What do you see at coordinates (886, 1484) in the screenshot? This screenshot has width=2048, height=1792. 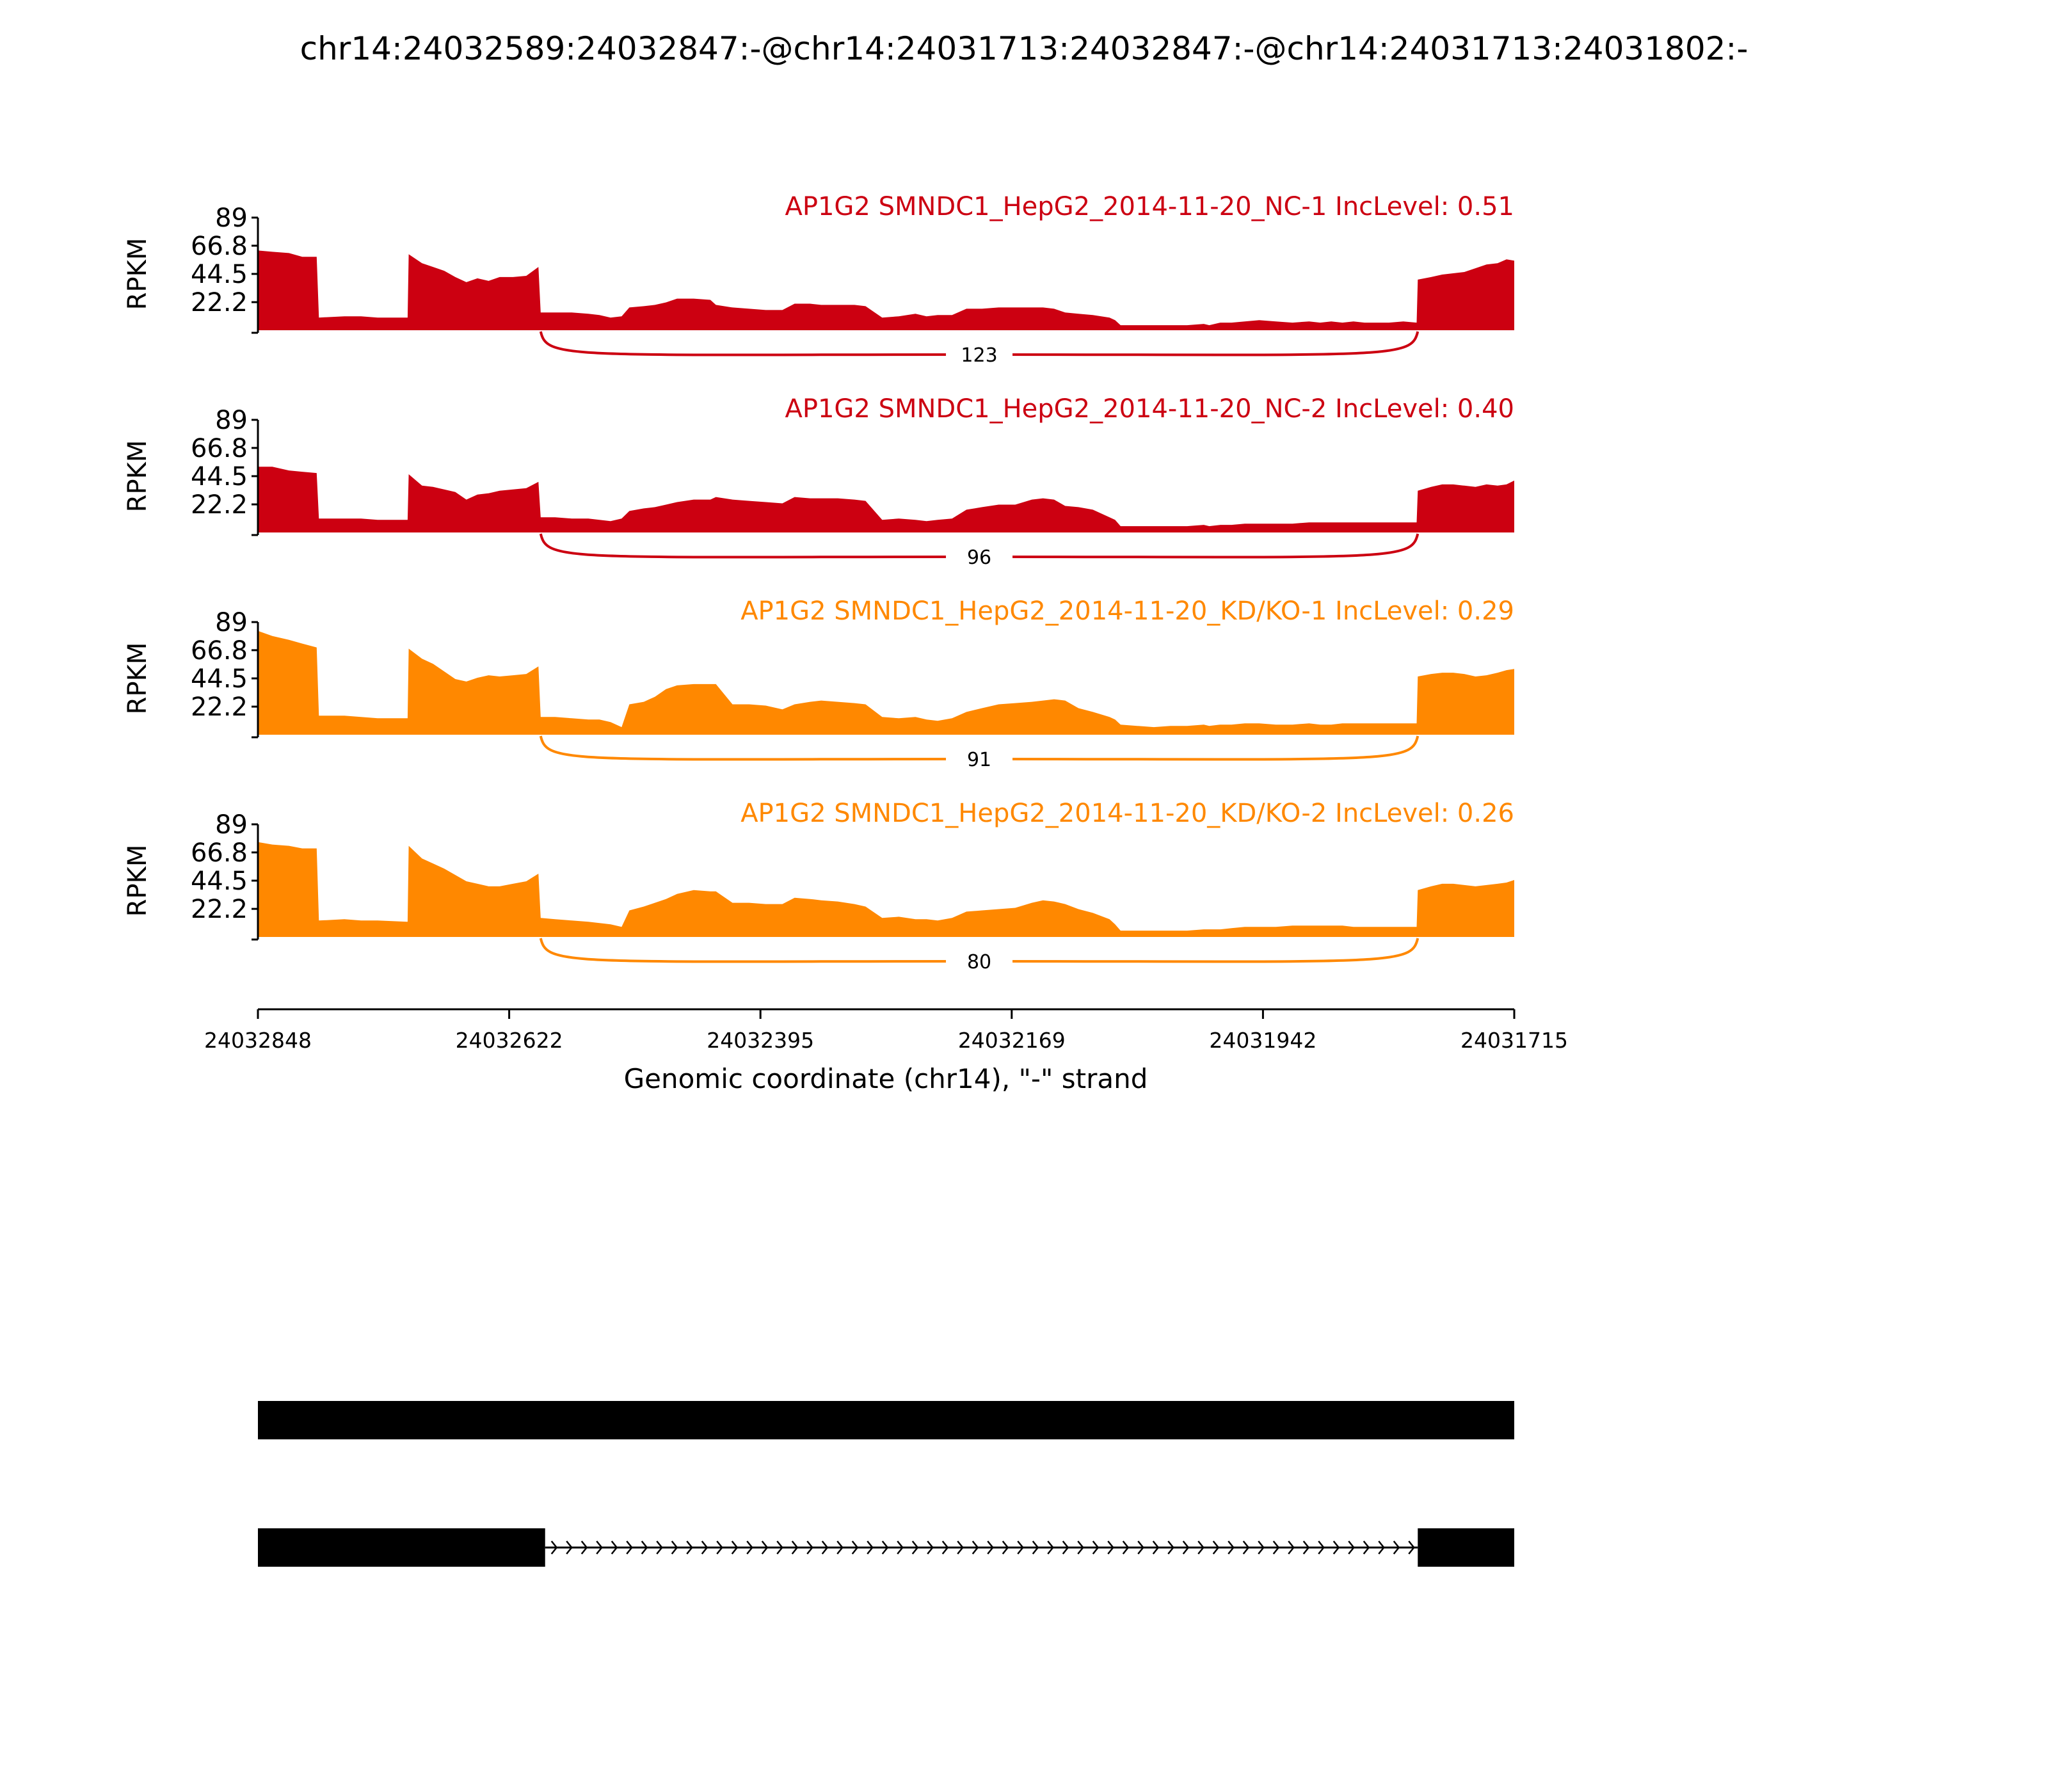 I see `gene-model` at bounding box center [886, 1484].